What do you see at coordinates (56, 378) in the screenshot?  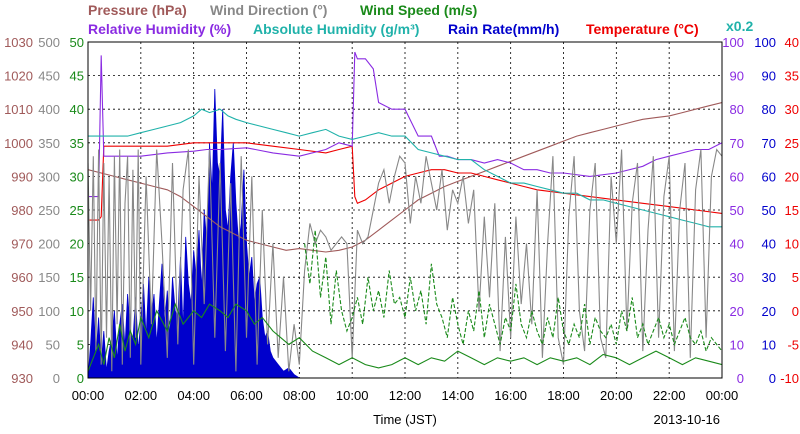 I see `tick-label-wind_direction: 0` at bounding box center [56, 378].